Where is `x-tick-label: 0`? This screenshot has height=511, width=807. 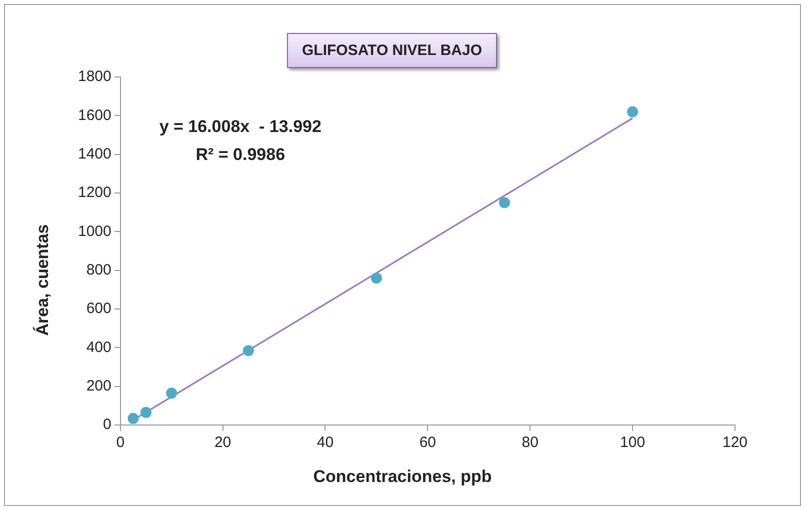
x-tick-label: 0 is located at coordinates (120, 443).